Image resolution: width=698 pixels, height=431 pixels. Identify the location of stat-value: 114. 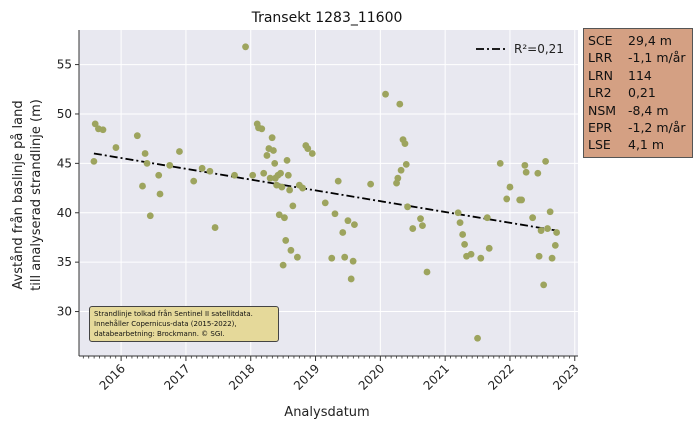
(640, 75).